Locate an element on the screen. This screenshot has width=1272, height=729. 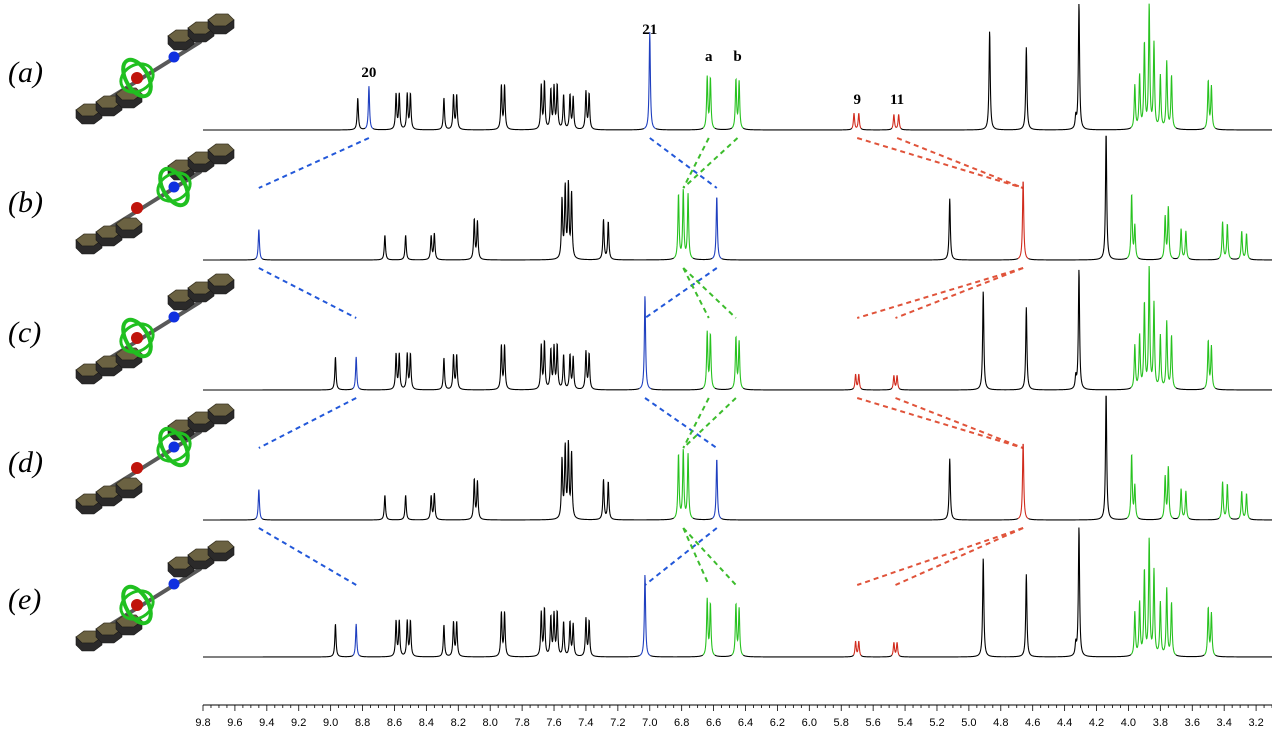
x-tick-label: 8.2 is located at coordinates (458, 723).